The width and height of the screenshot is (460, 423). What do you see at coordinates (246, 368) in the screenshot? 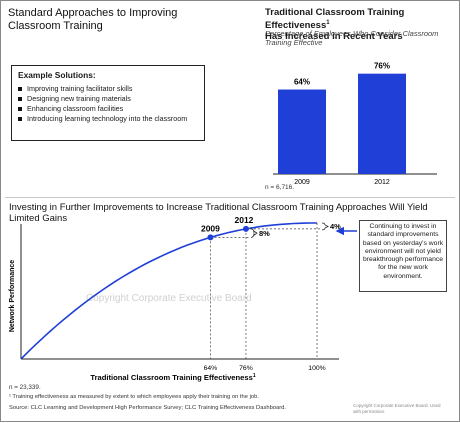
I see `x-tick-76: 76%` at bounding box center [246, 368].